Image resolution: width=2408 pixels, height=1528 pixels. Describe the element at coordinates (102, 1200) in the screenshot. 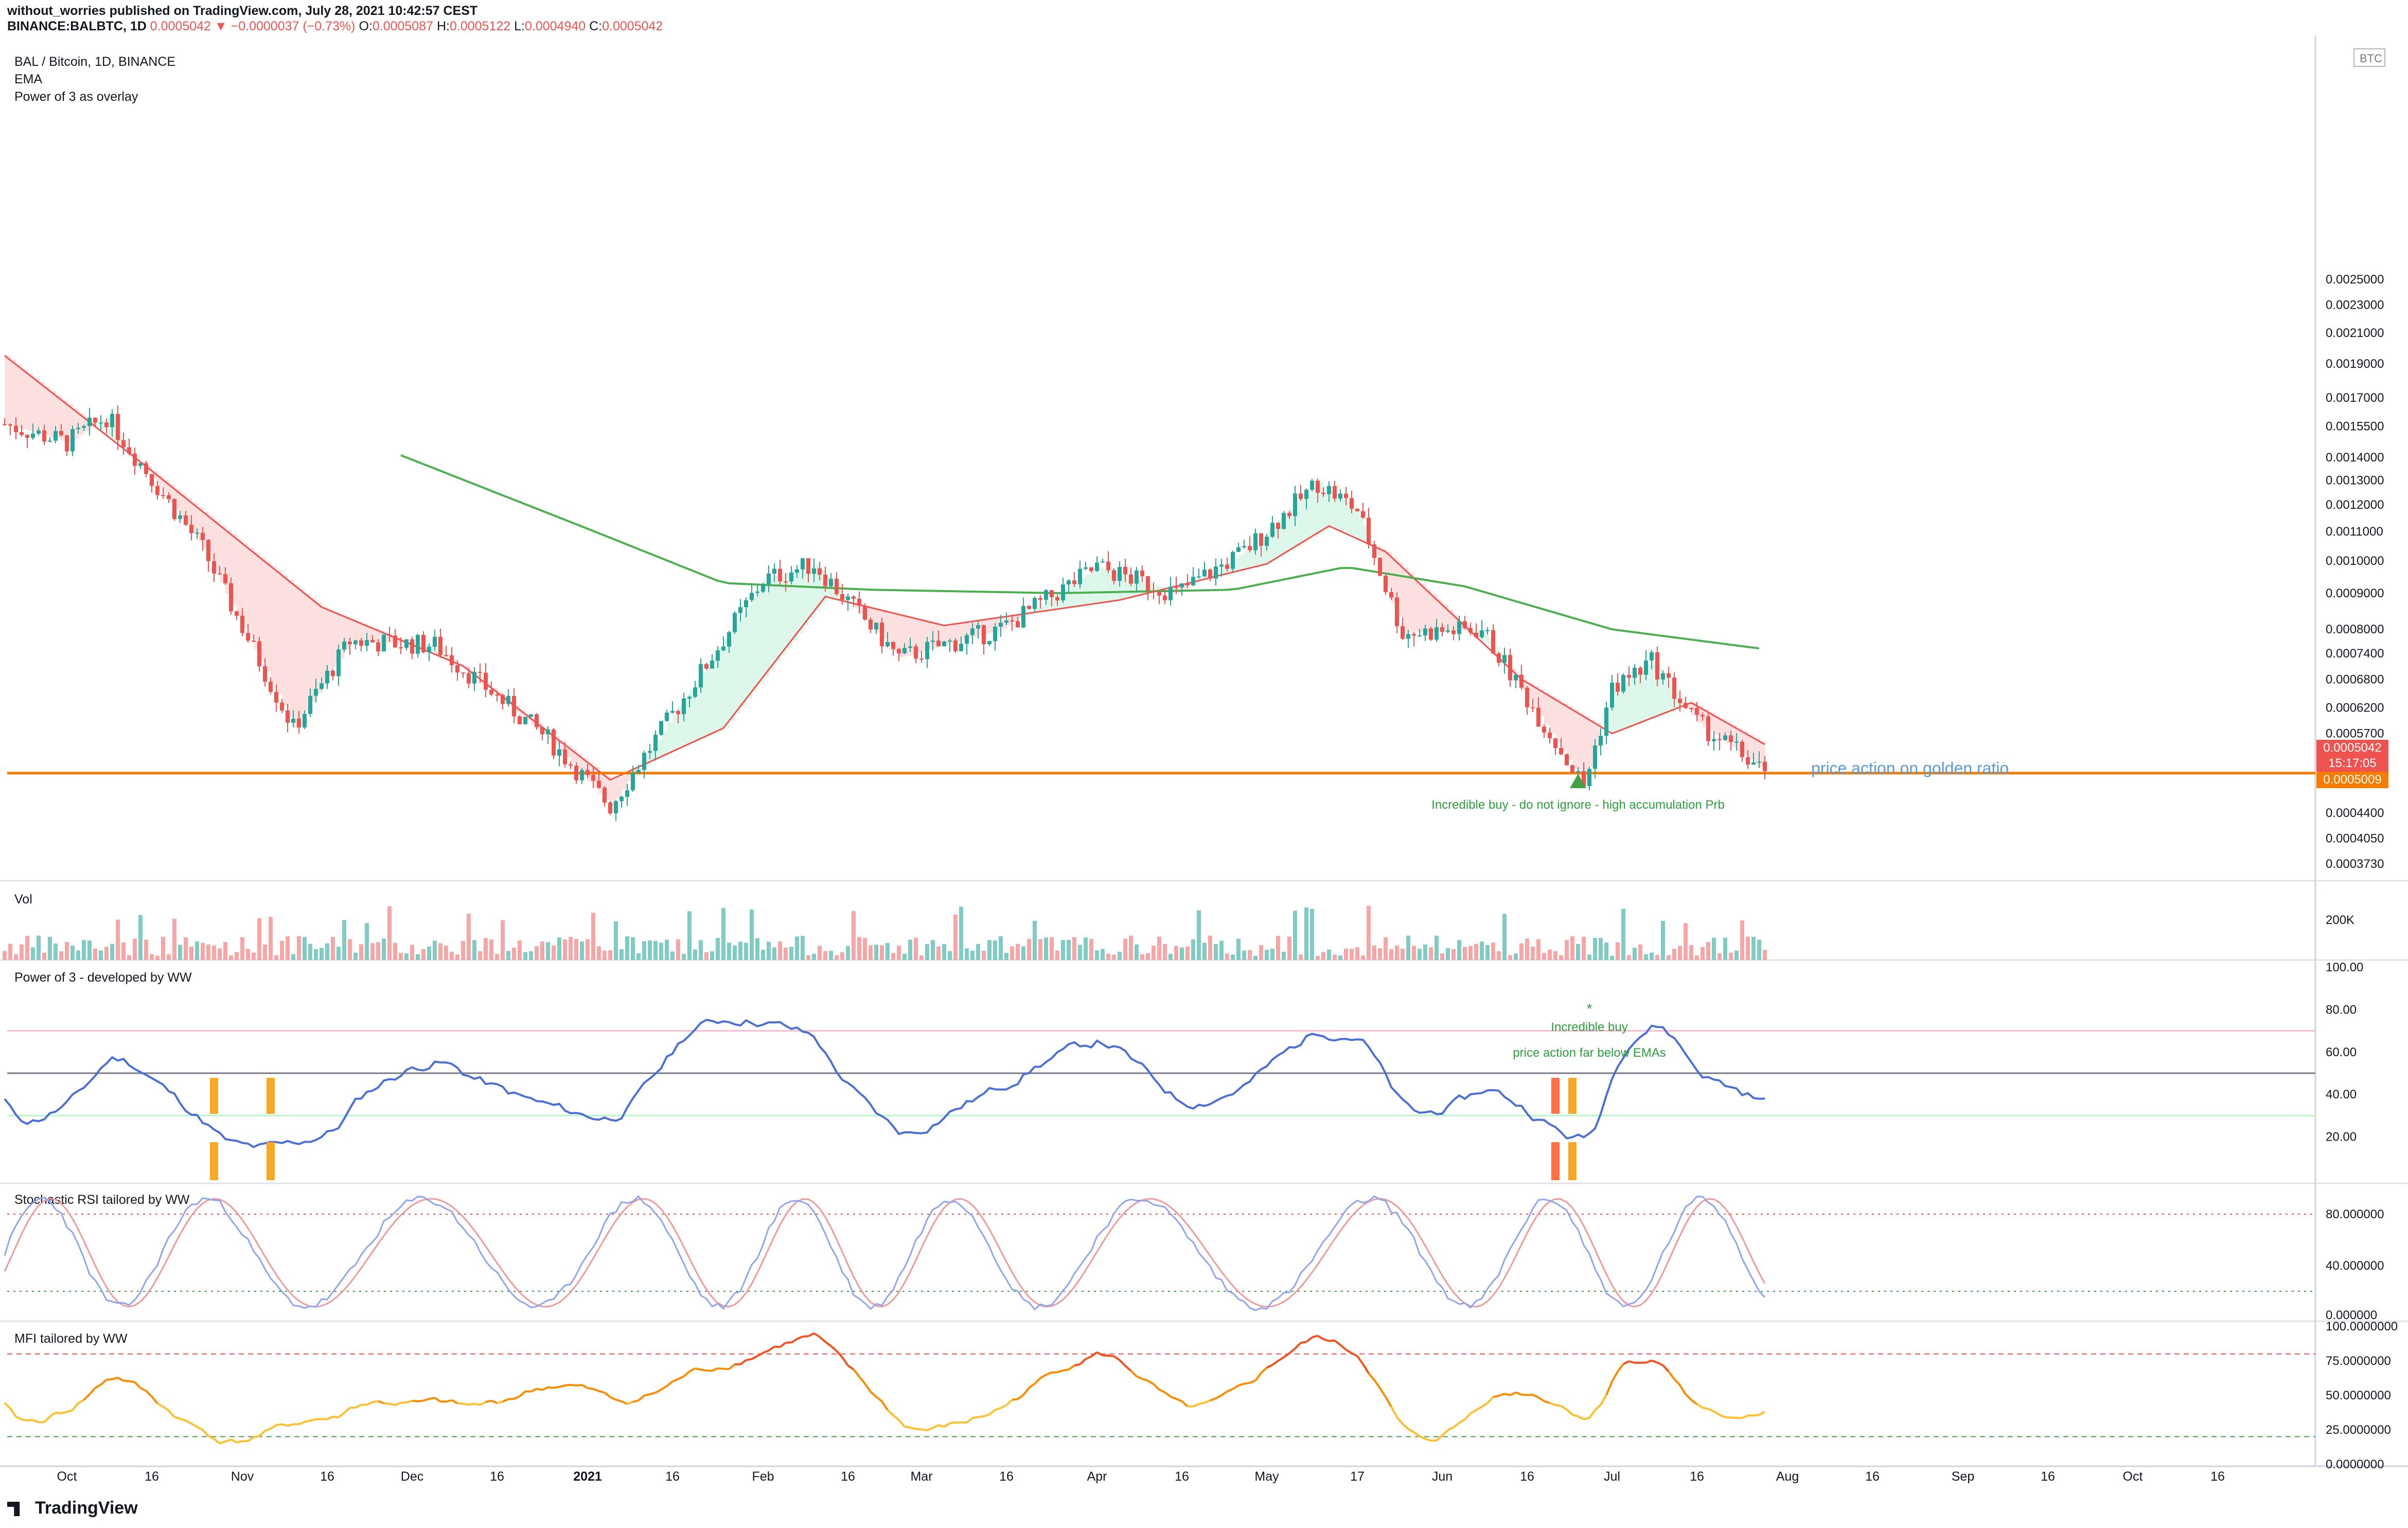

I see `pane-title-stoch-rsi: Stochastic RSI tailored by WW` at that location.